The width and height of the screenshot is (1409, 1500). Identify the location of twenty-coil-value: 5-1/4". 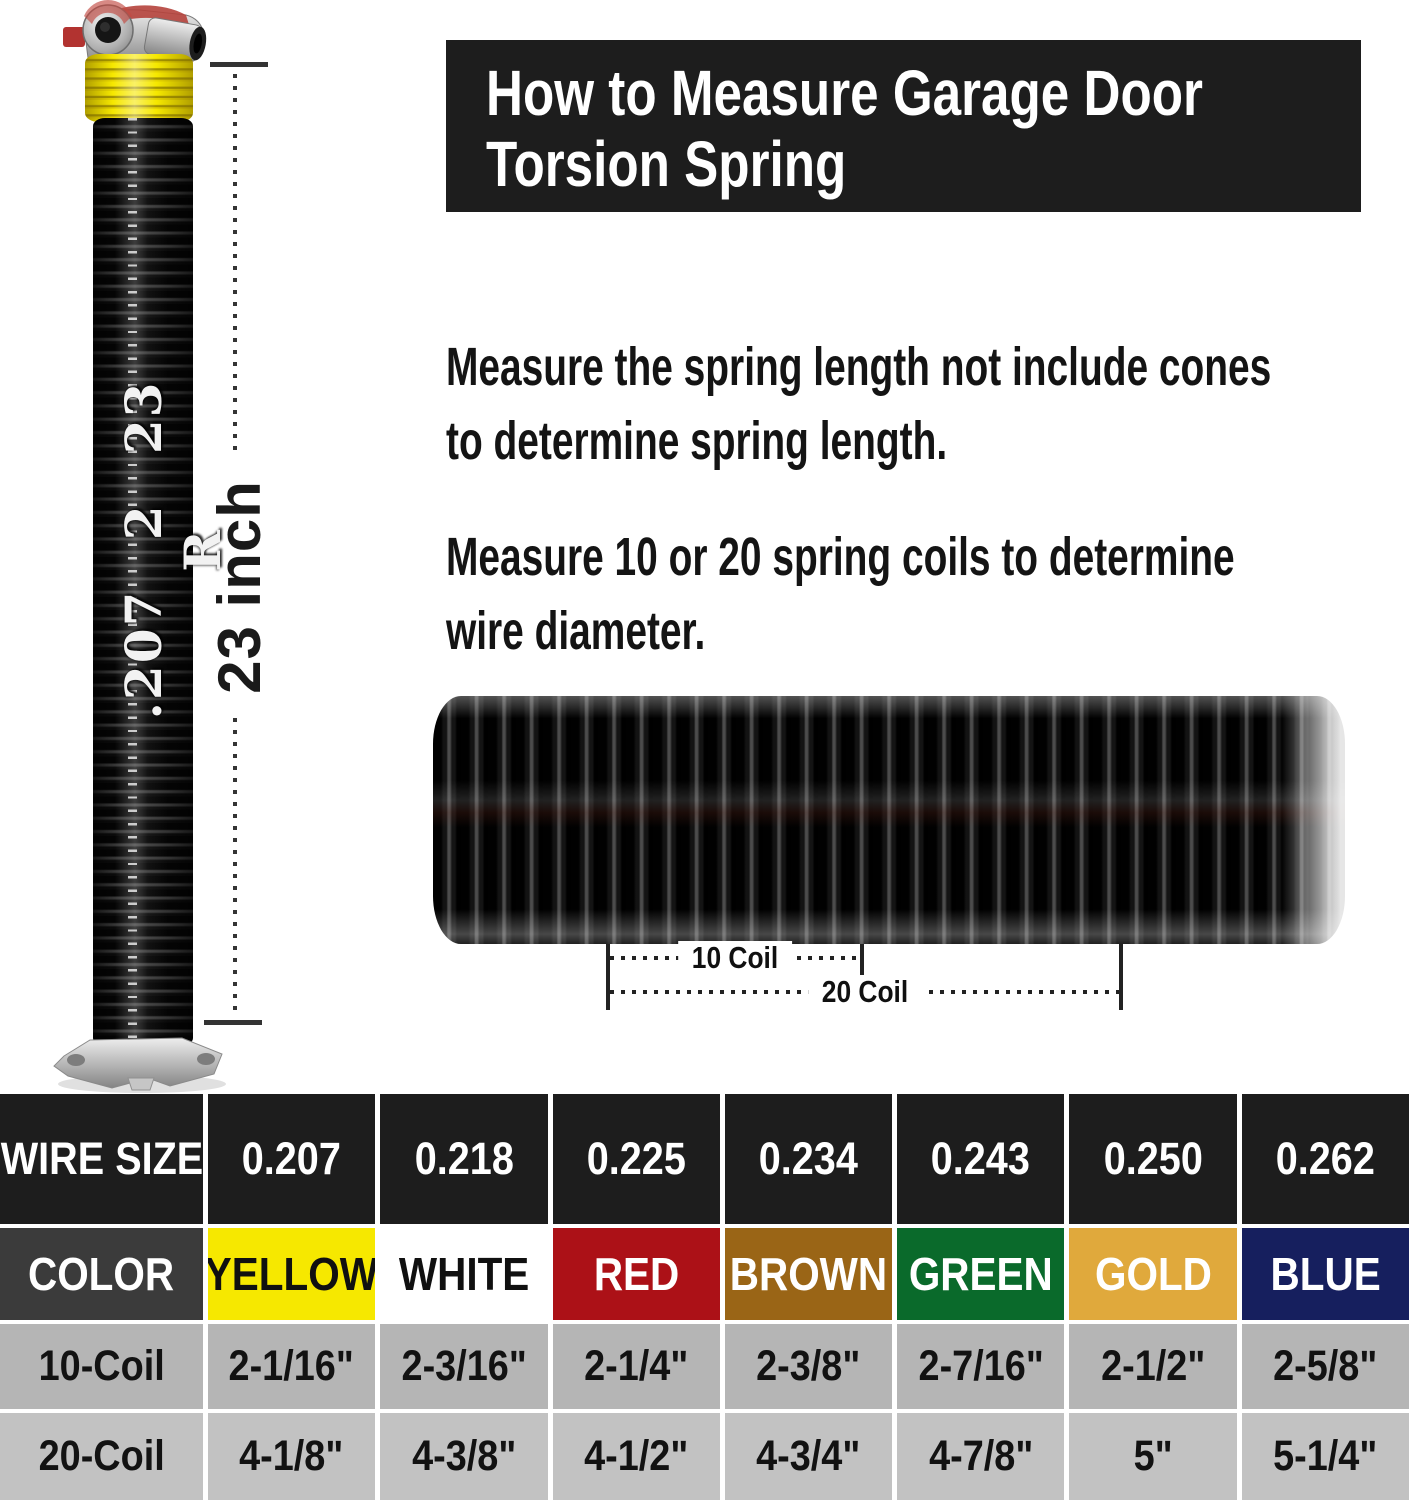
(1325, 1456).